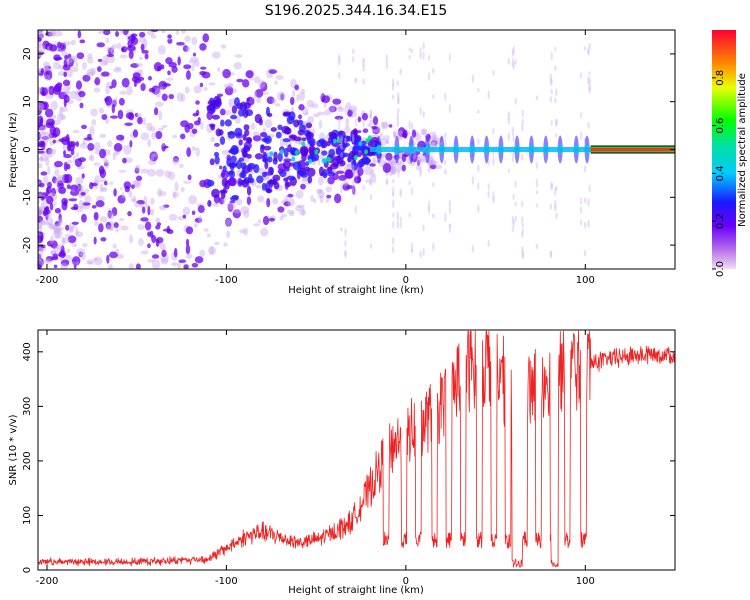 Image resolution: width=750 pixels, height=600 pixels. I want to click on top-y-tick-label: -10, so click(27, 197).